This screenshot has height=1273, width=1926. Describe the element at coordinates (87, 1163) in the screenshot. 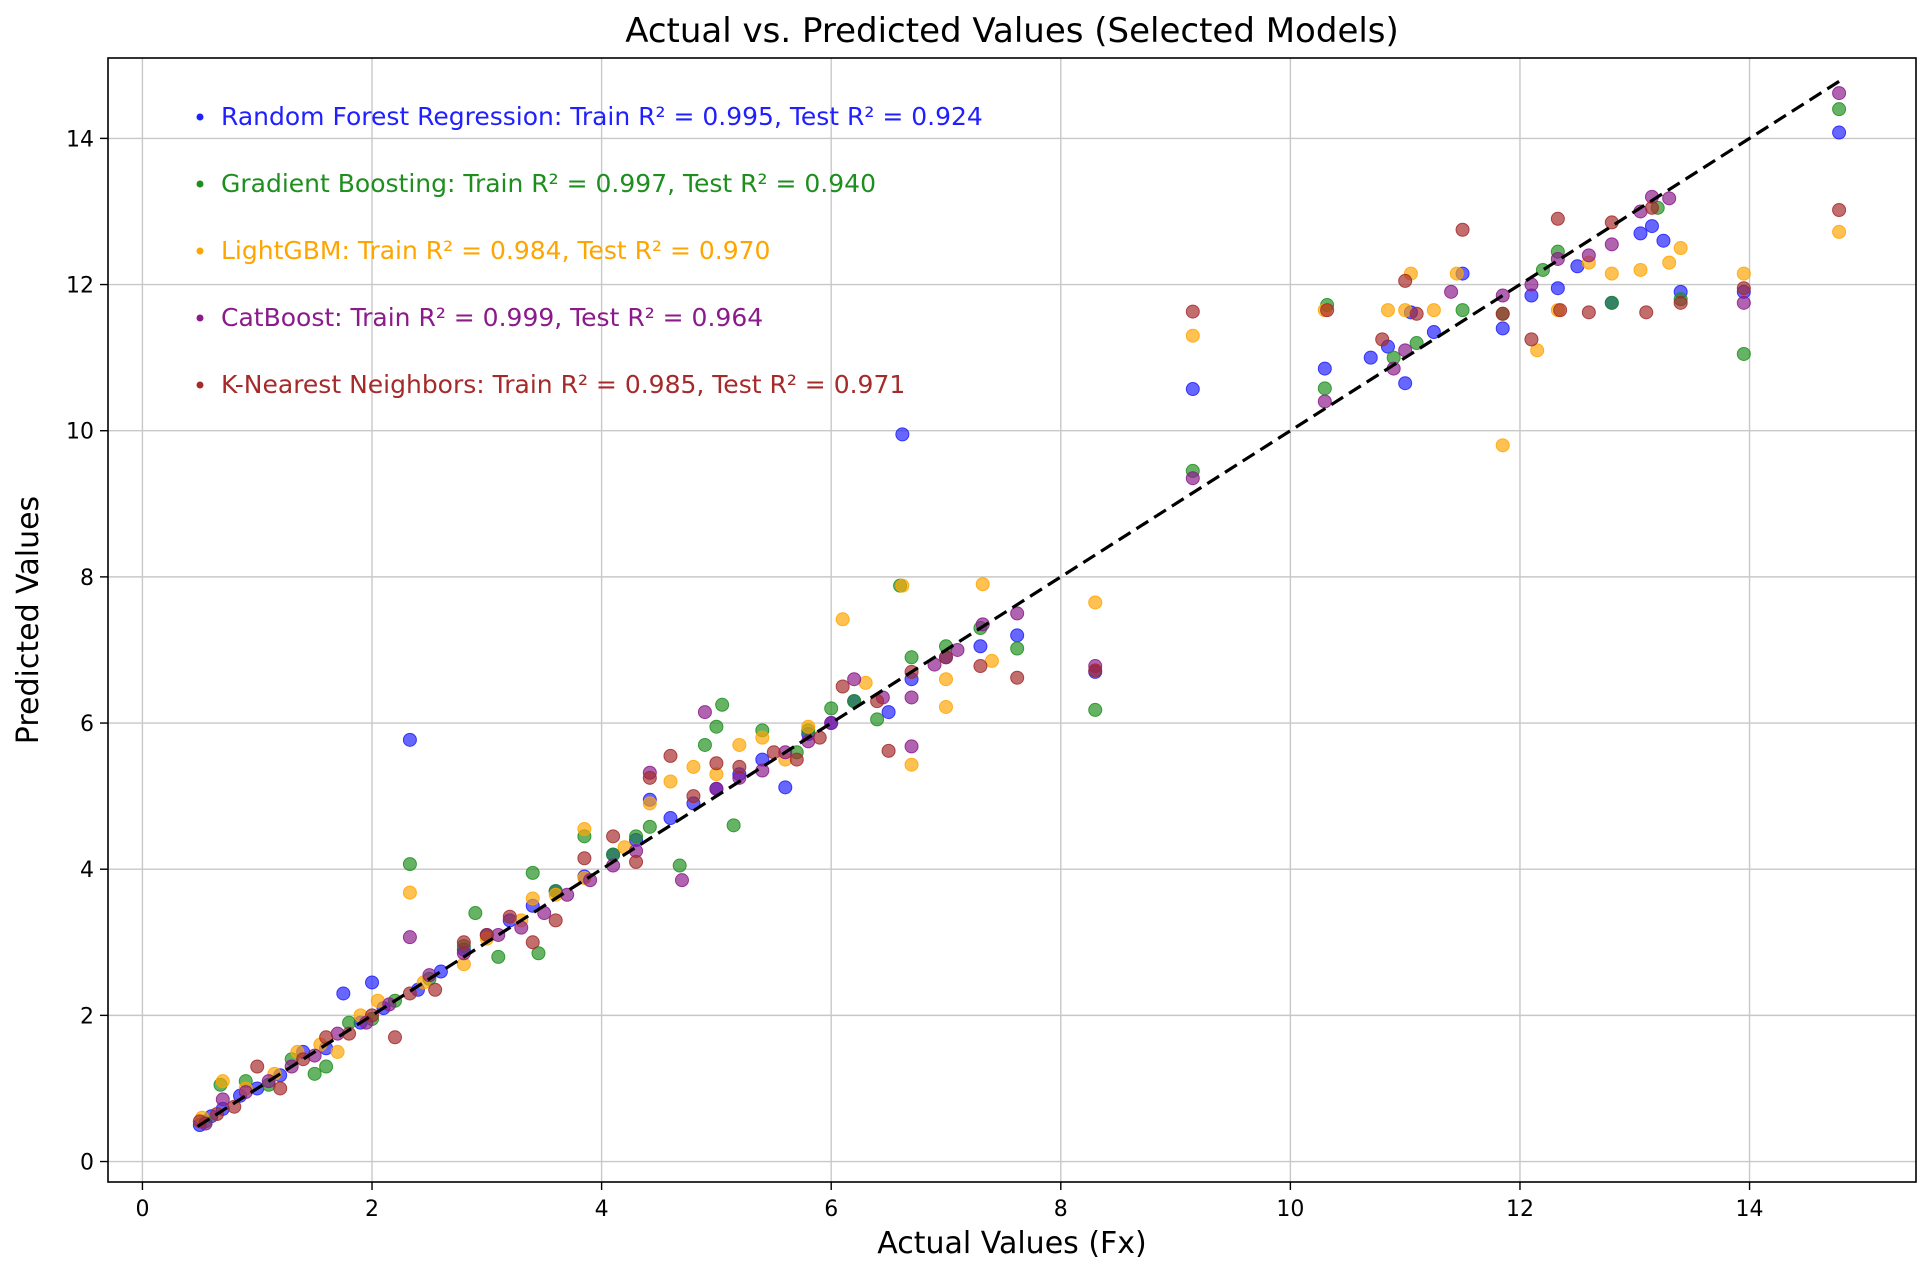

I see `y-tick-label: 0` at that location.